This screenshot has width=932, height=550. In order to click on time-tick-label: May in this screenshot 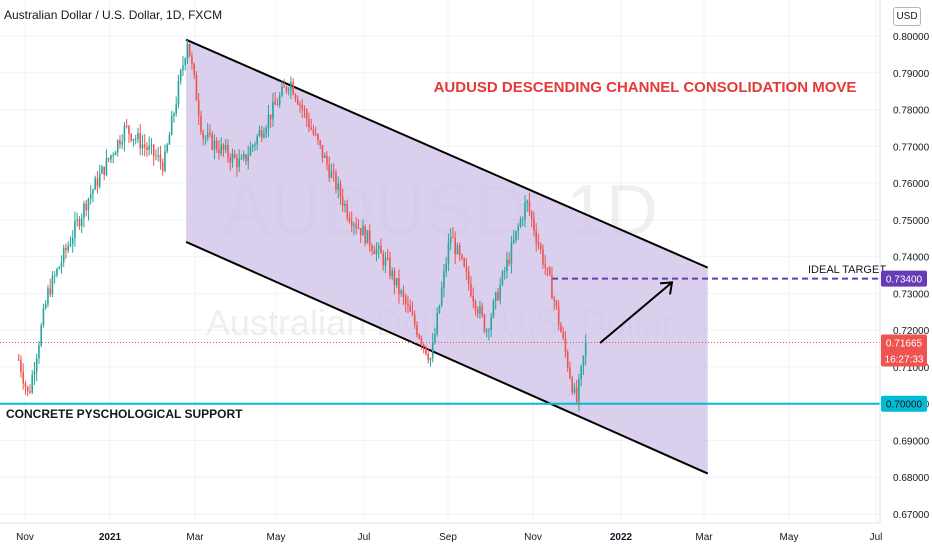, I will do `click(789, 537)`.